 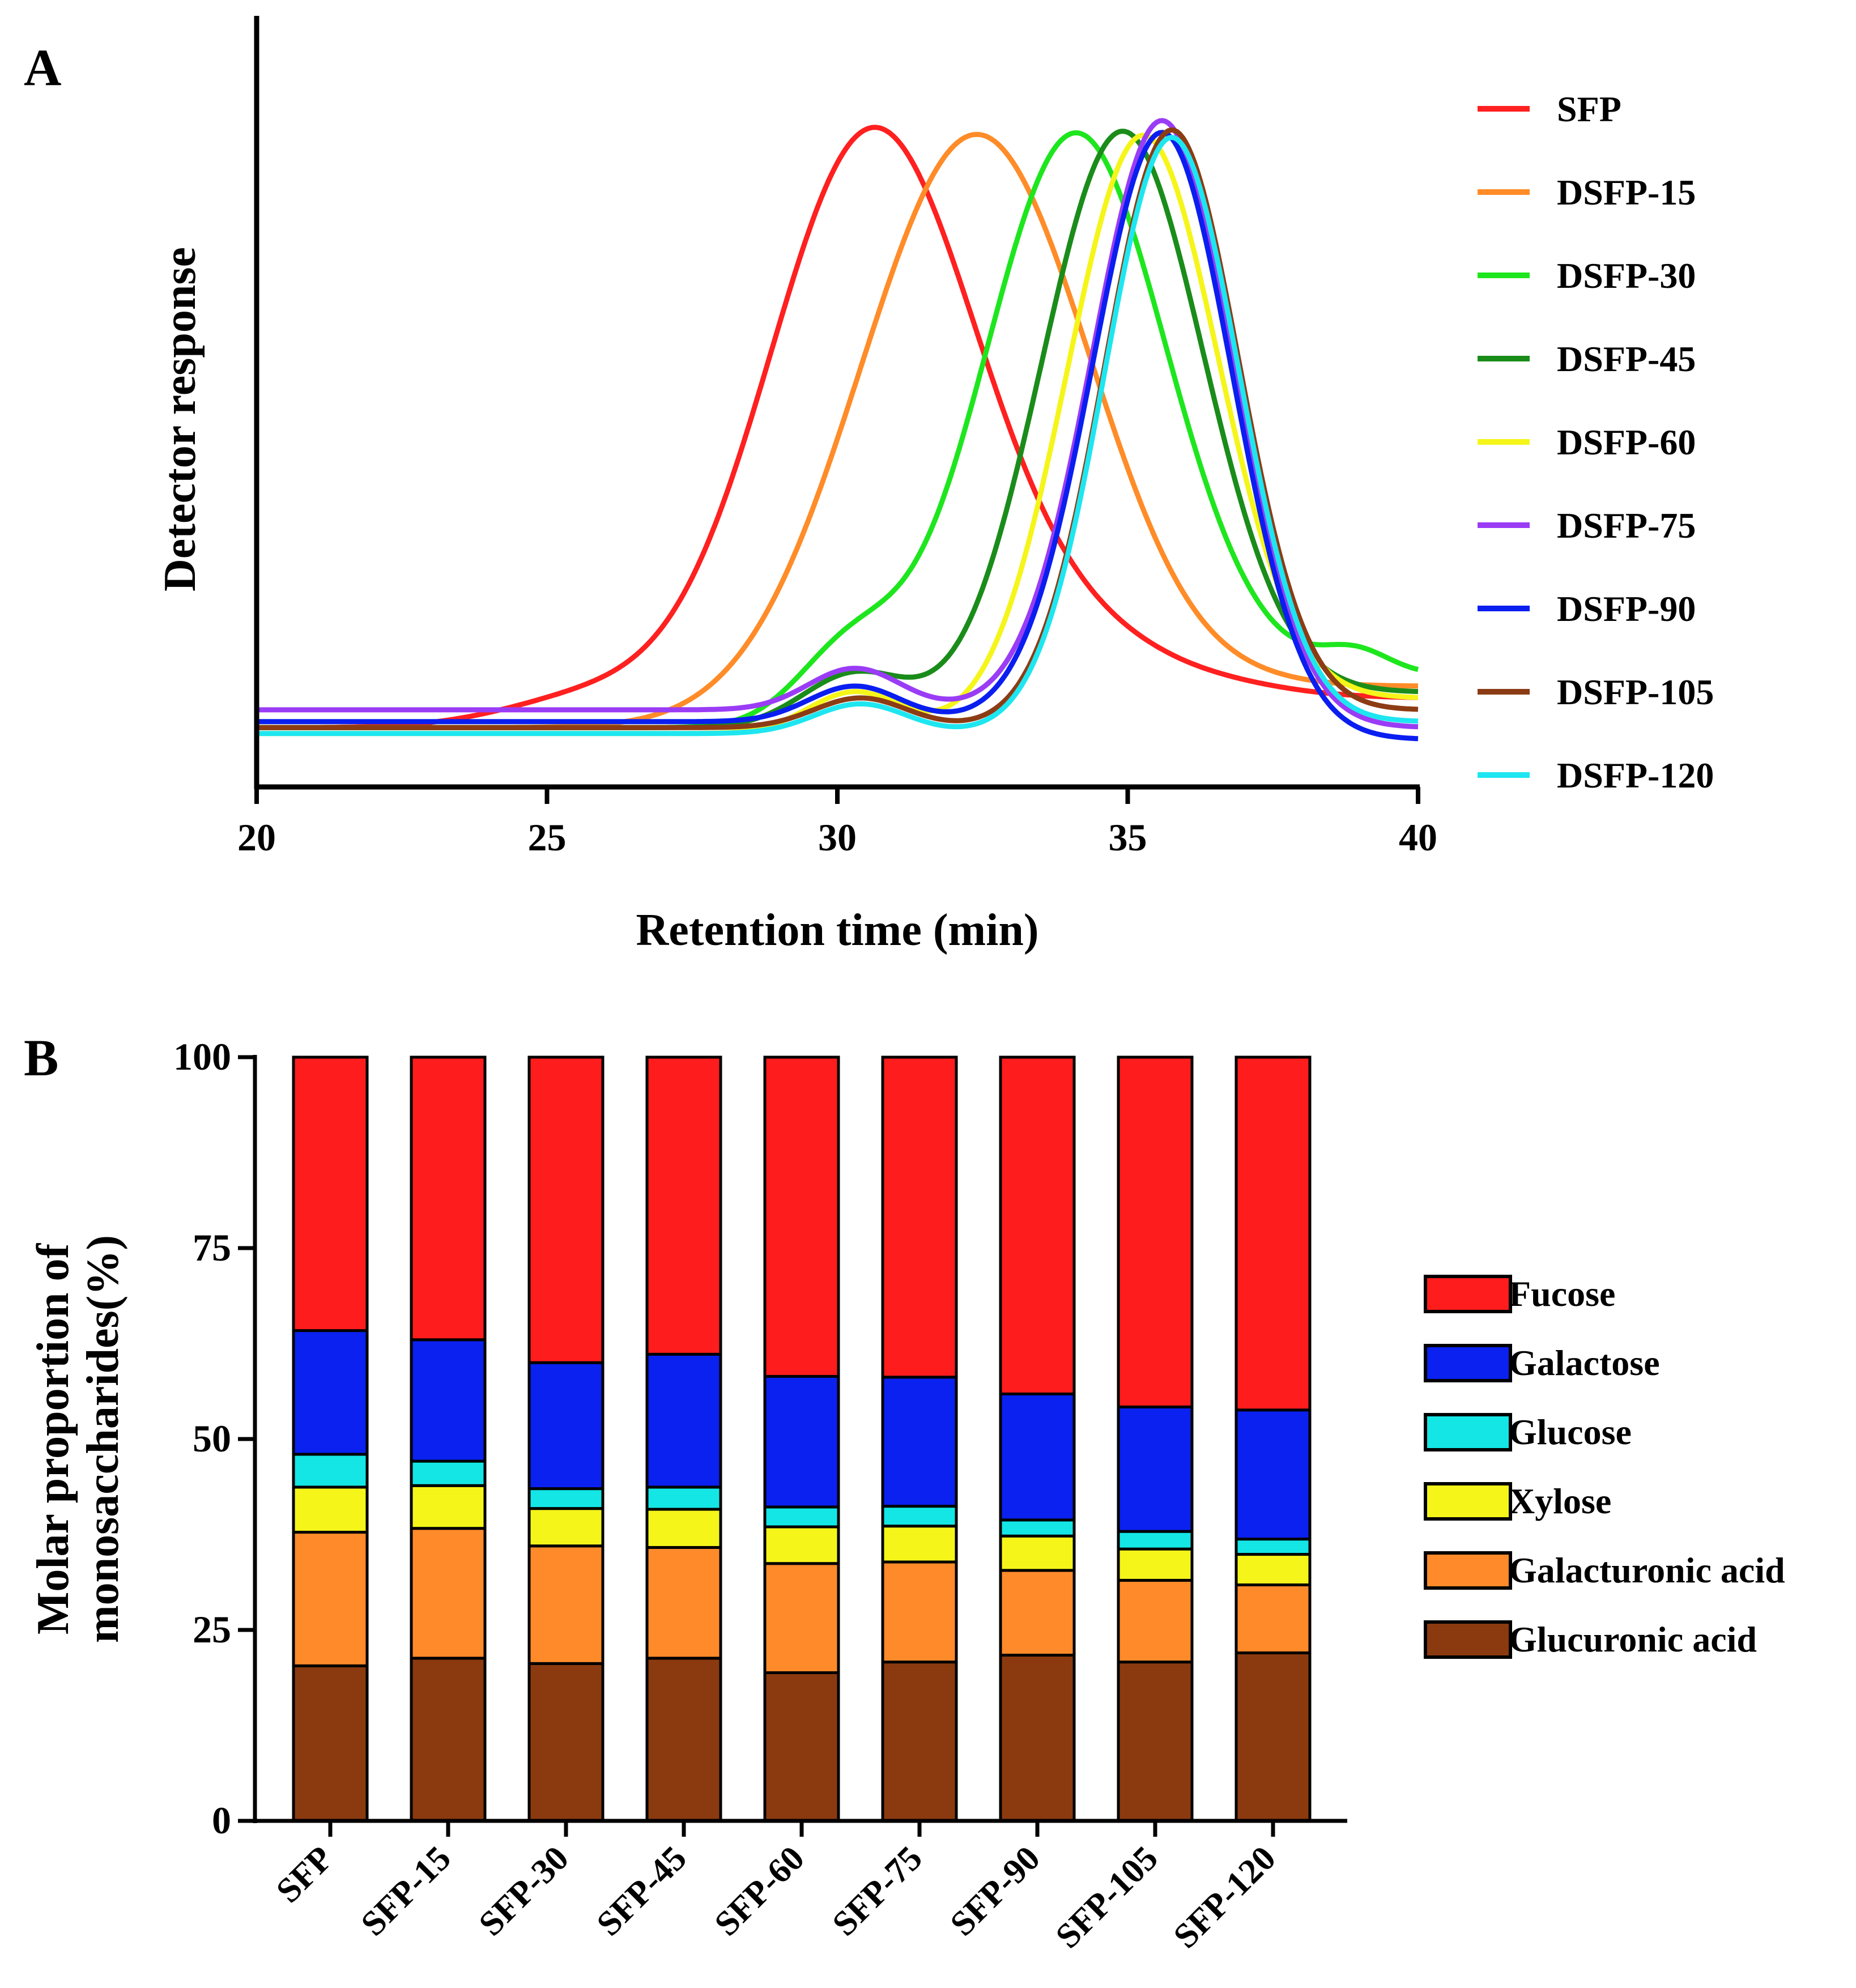 What do you see at coordinates (202, 1056) in the screenshot?
I see `b-y-tick-label: 100` at bounding box center [202, 1056].